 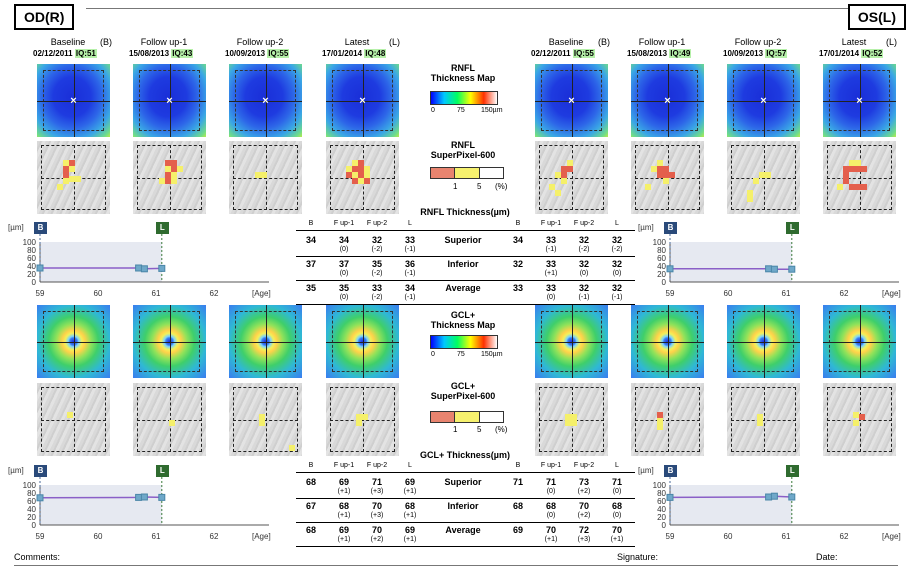 I want to click on od-value: 69, so click(x=409, y=482).